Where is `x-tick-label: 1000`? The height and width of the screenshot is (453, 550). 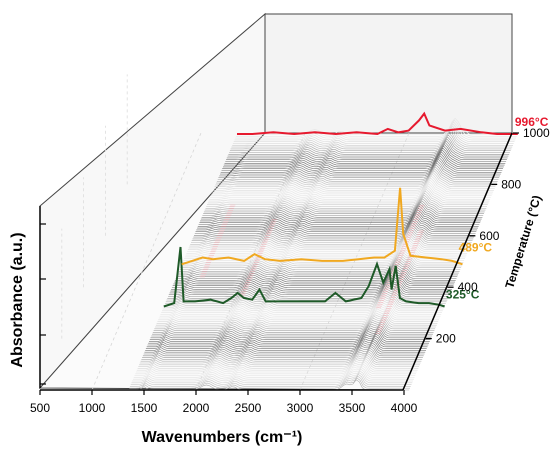
x-tick-label: 1000 is located at coordinates (92, 408).